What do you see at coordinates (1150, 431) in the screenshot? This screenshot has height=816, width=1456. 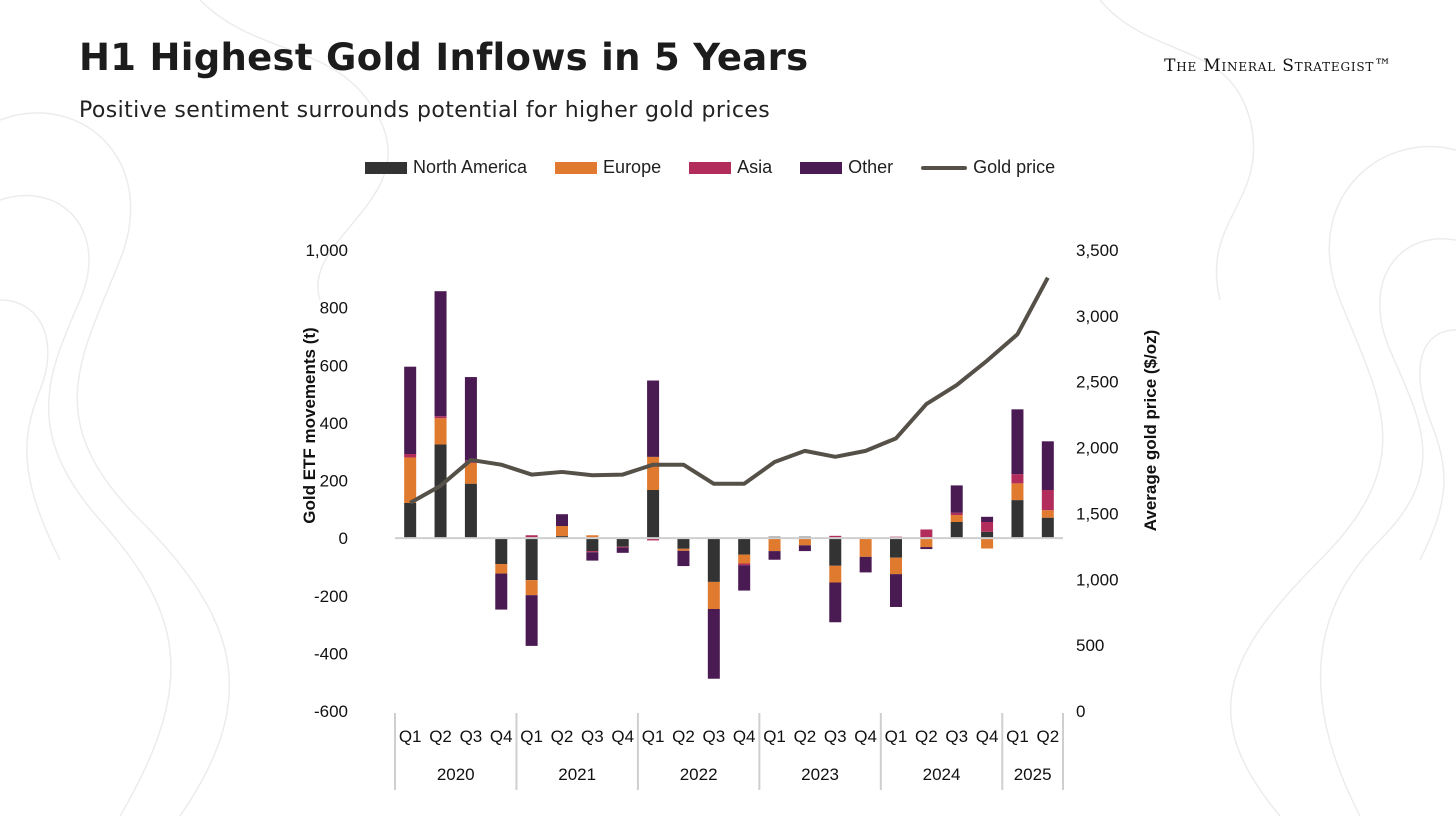 I see `y2-axis-title: Average gold price ($/oz)` at bounding box center [1150, 431].